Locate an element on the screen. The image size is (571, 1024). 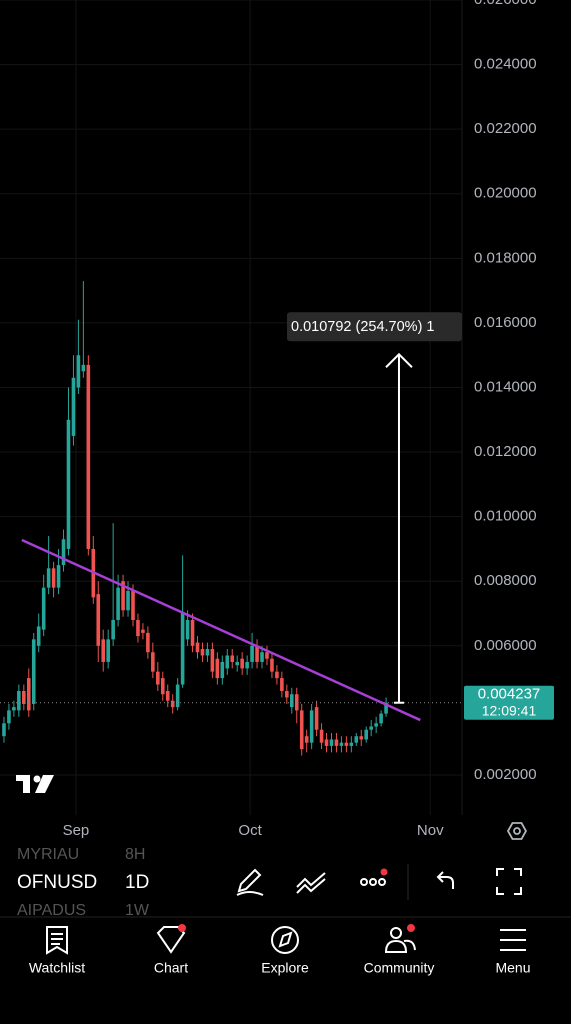
explore-needle is located at coordinates (285, 939).